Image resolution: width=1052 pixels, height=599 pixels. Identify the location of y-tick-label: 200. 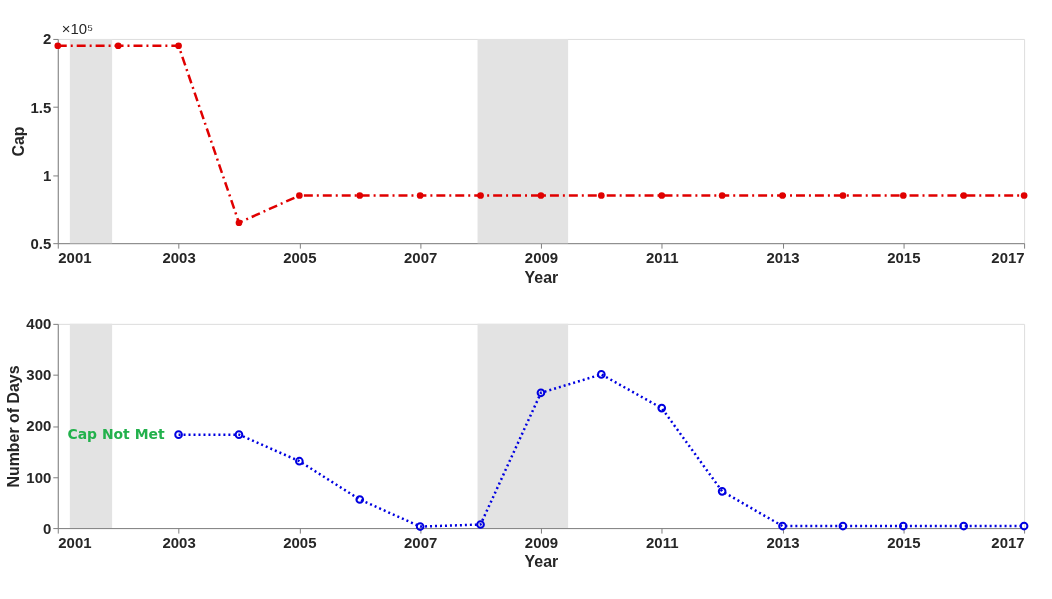
(39, 426).